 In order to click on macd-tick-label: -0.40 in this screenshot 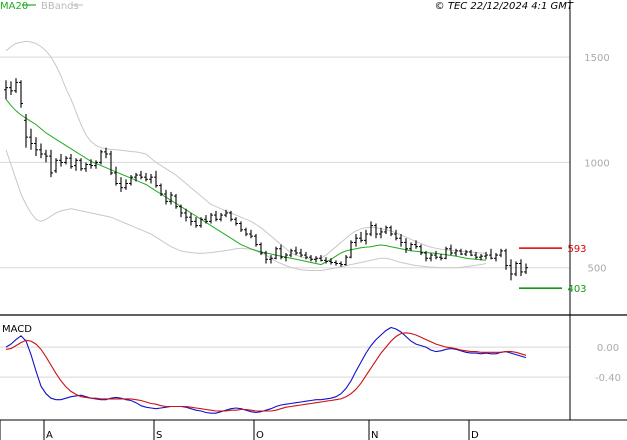, I will do `click(608, 378)`.